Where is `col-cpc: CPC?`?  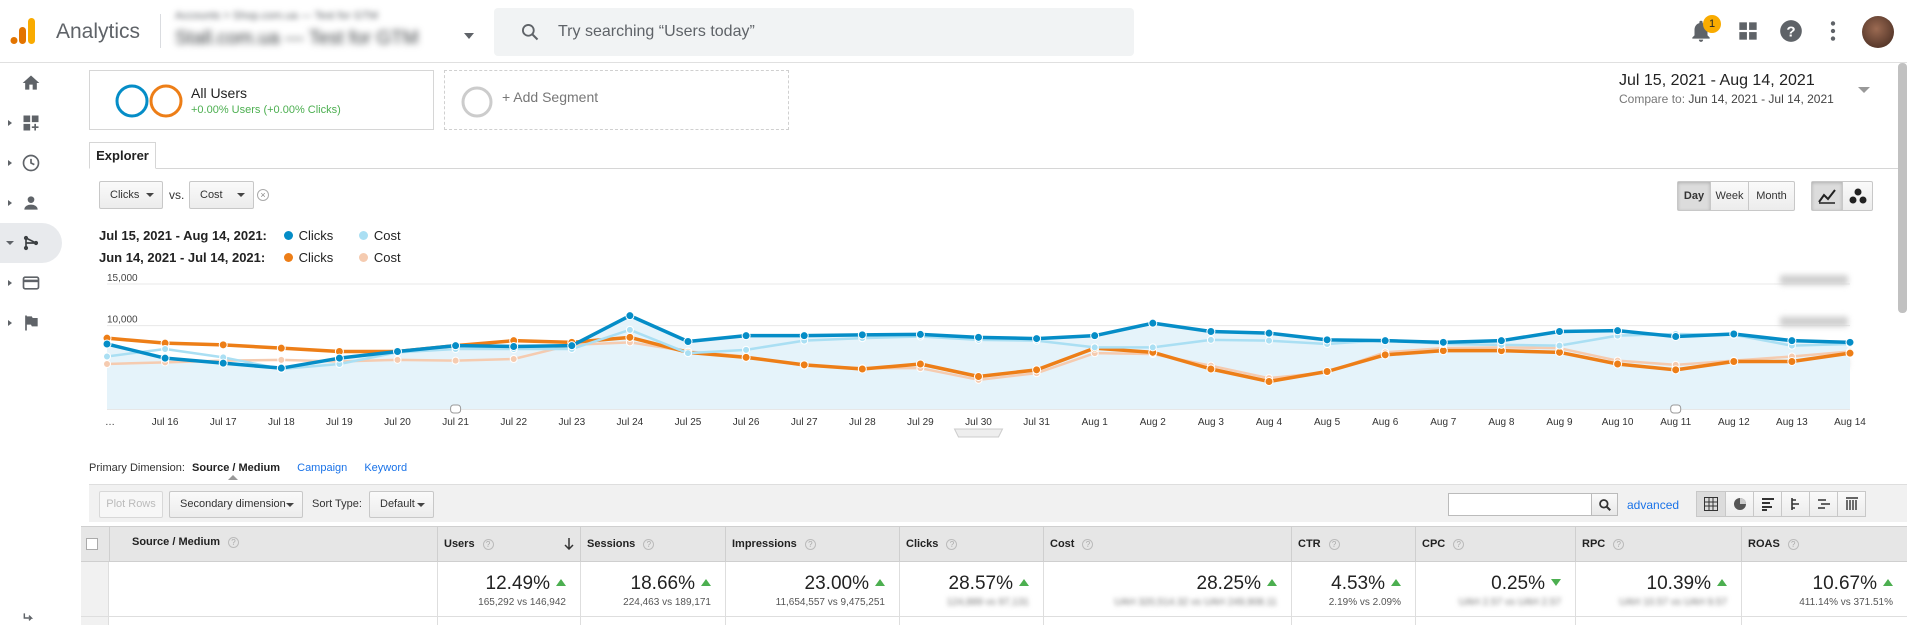
col-cpc: CPC? is located at coordinates (1495, 544).